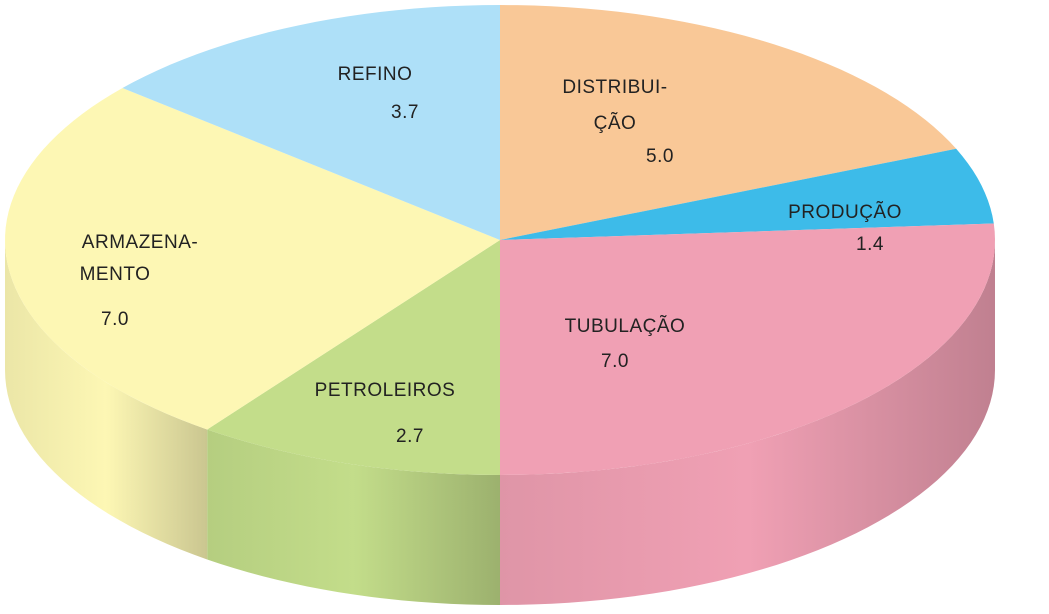 The width and height of the screenshot is (1049, 614). I want to click on slice-label: TUBULAÇÃO, so click(625, 326).